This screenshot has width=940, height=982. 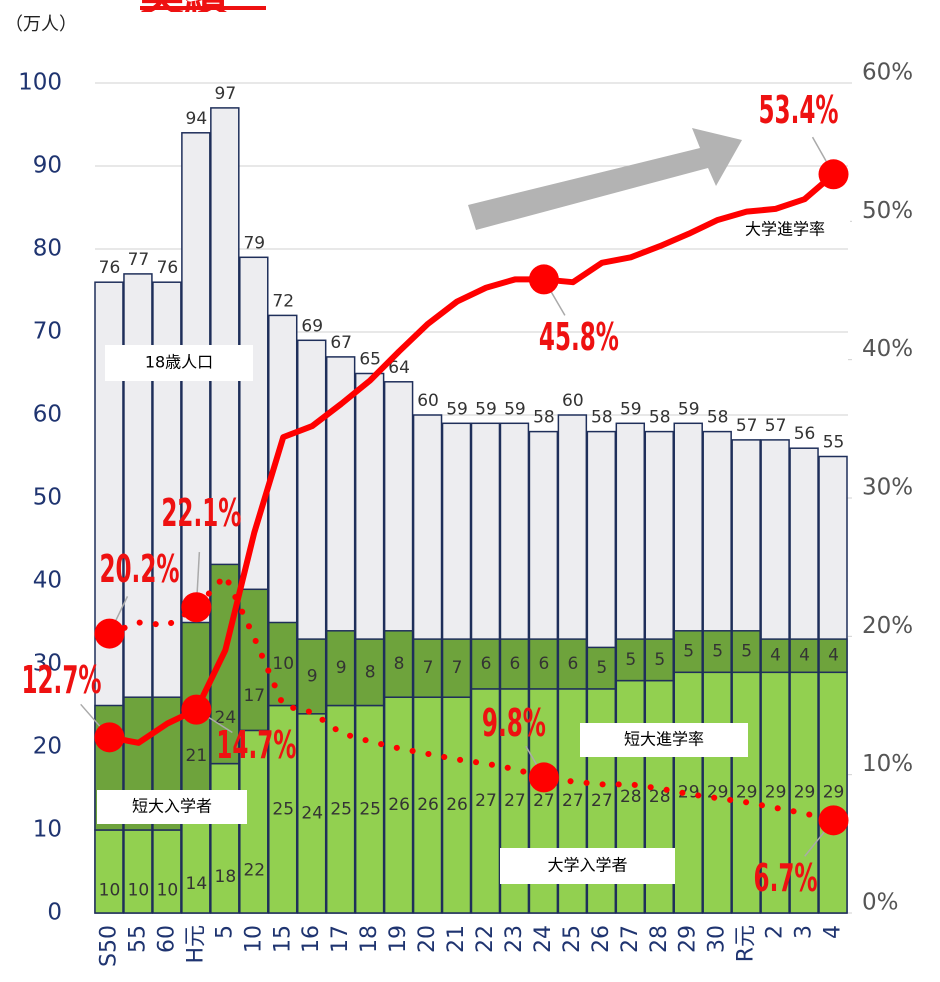 I want to click on y-tick-label: 0, so click(x=54, y=913).